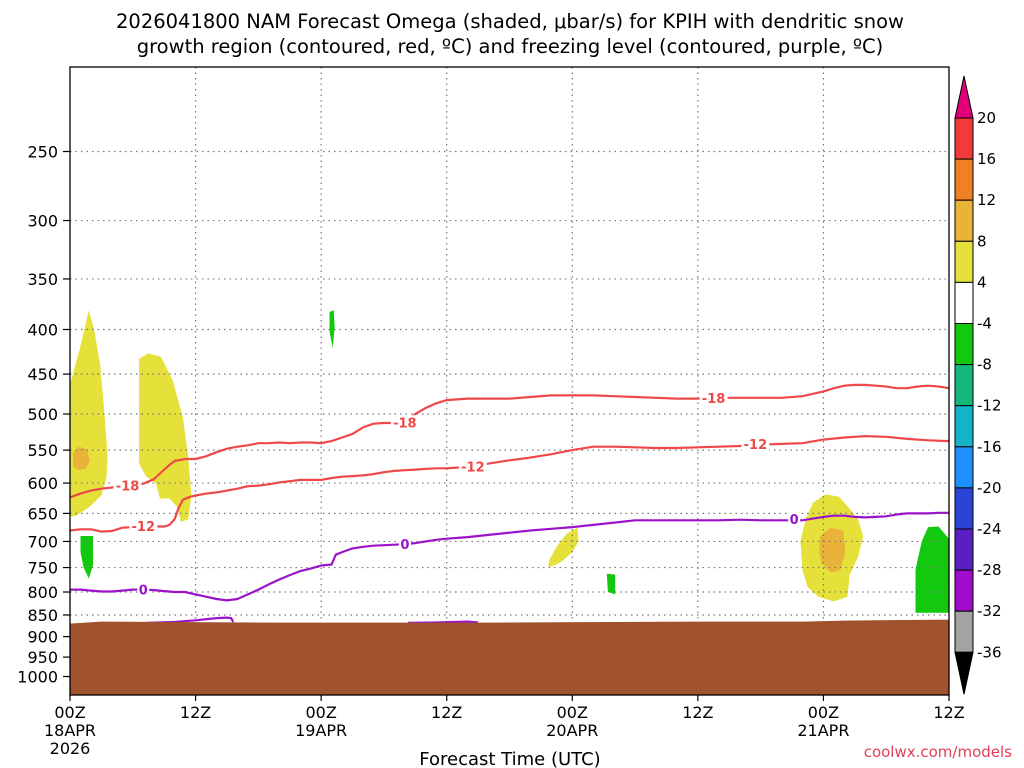  What do you see at coordinates (964, 673) in the screenshot?
I see `colorbar-bottom-arrow` at bounding box center [964, 673].